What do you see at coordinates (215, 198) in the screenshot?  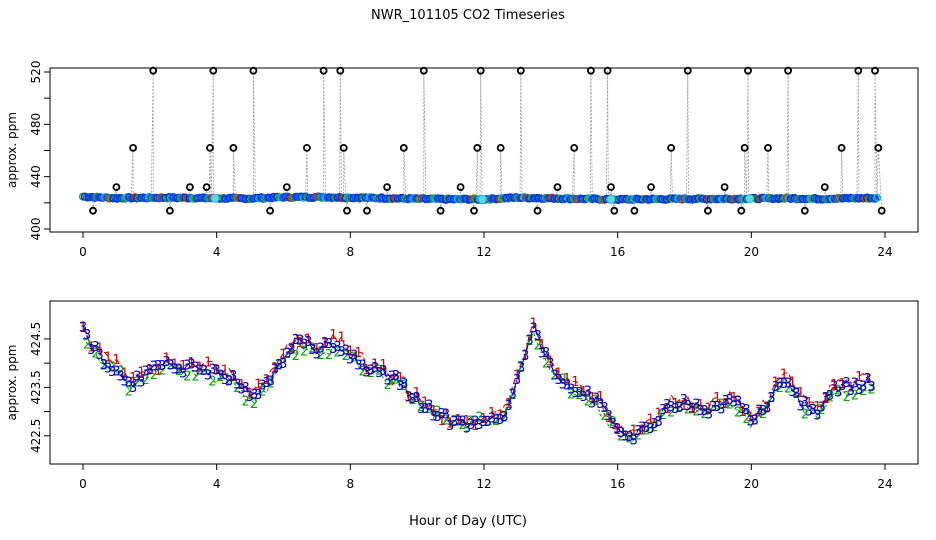 I see `data-point-highlight` at bounding box center [215, 198].